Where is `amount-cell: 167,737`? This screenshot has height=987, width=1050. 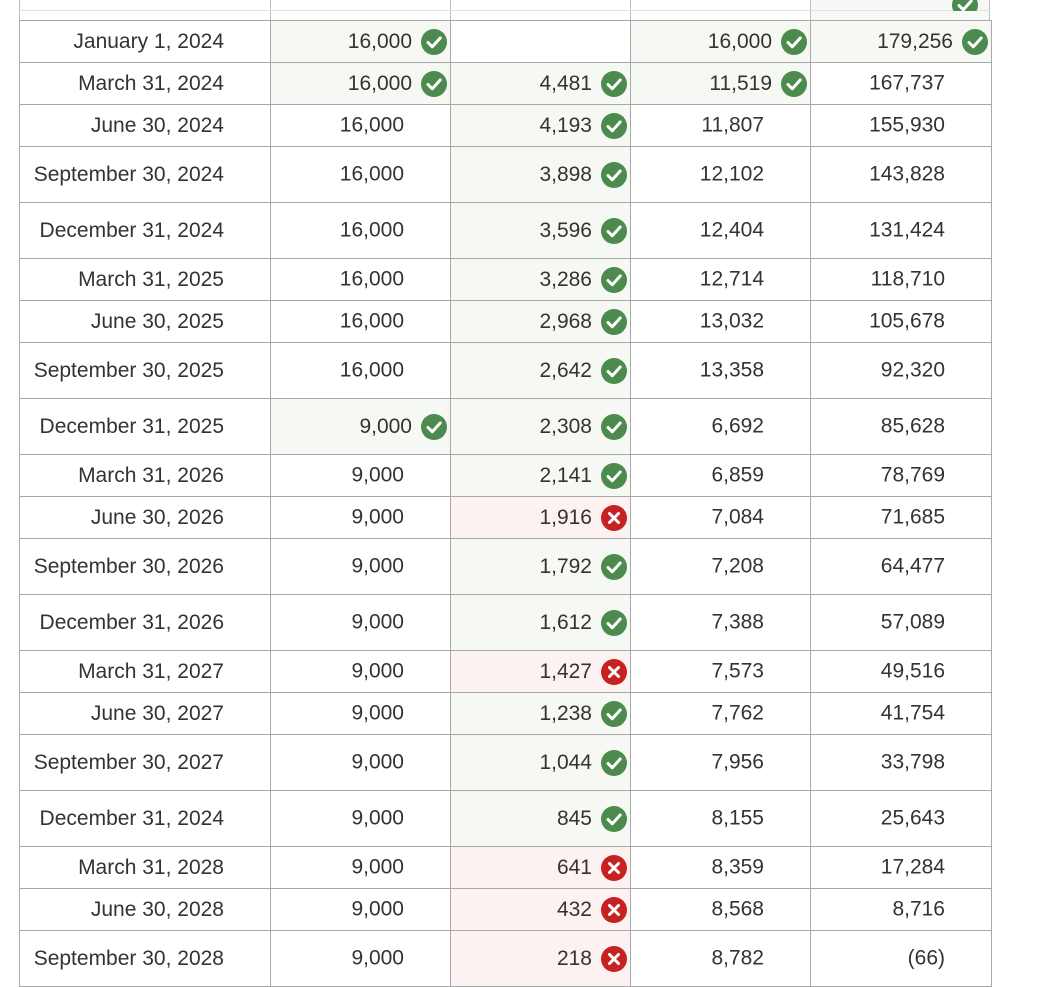
amount-cell: 167,737 is located at coordinates (901, 83).